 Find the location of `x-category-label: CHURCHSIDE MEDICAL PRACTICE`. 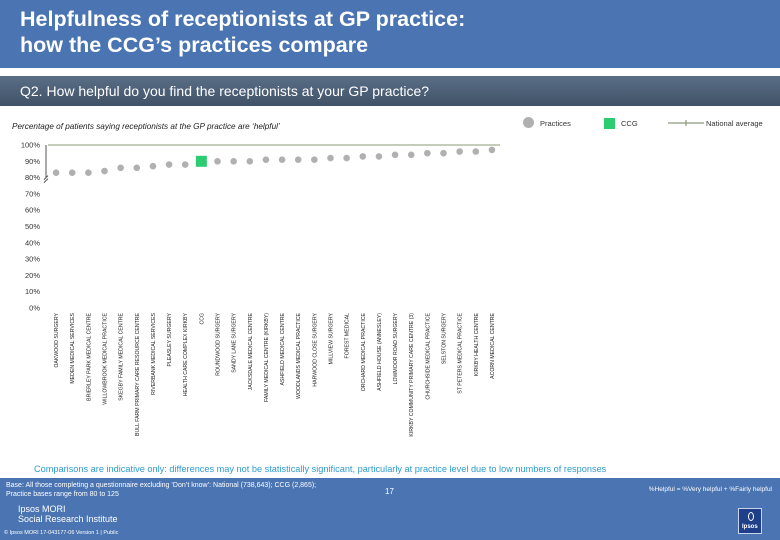

x-category-label: CHURCHSIDE MEDICAL PRACTICE is located at coordinates (428, 355).